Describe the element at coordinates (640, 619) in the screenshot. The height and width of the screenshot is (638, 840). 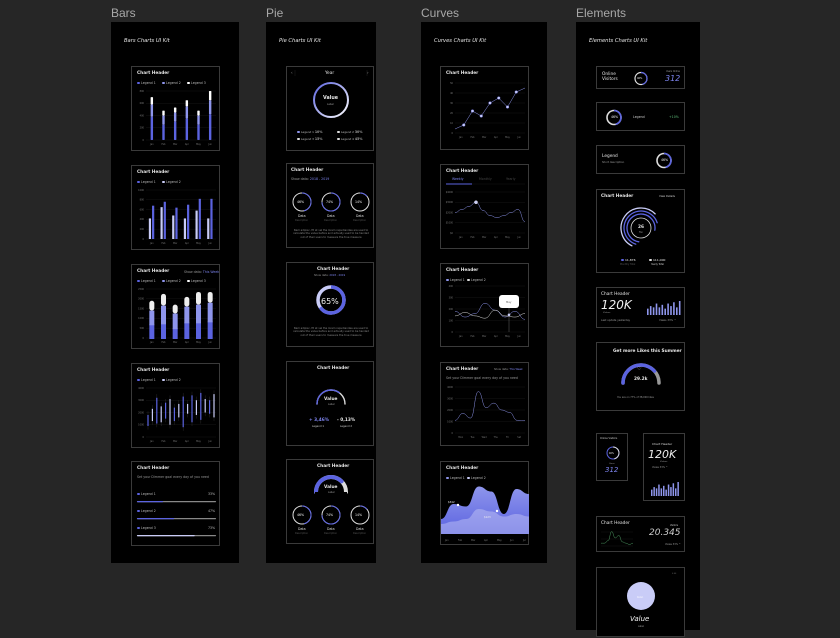
I see `value-text: Value` at that location.